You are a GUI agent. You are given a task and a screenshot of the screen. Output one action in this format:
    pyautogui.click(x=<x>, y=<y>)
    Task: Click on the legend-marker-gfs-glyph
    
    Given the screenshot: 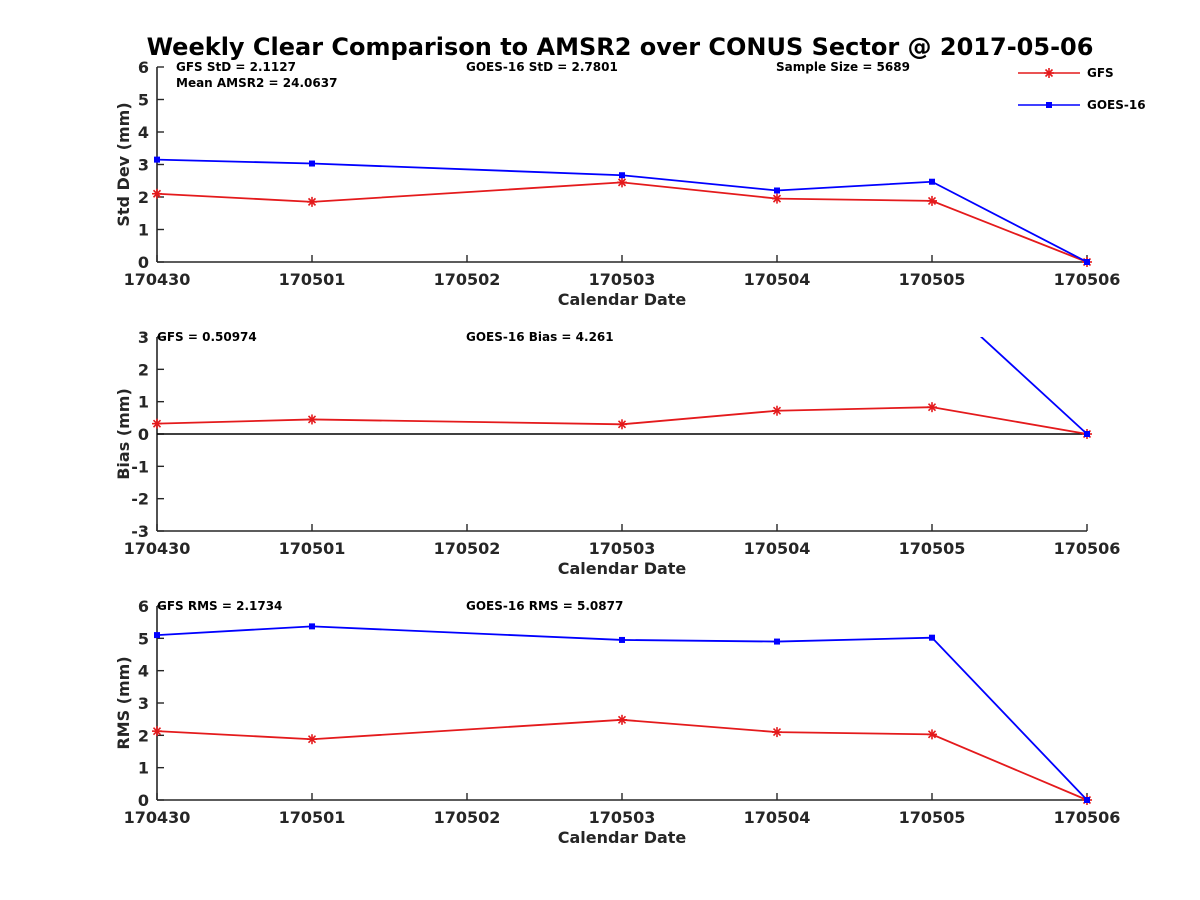 What is the action you would take?
    pyautogui.click(x=1049, y=73)
    